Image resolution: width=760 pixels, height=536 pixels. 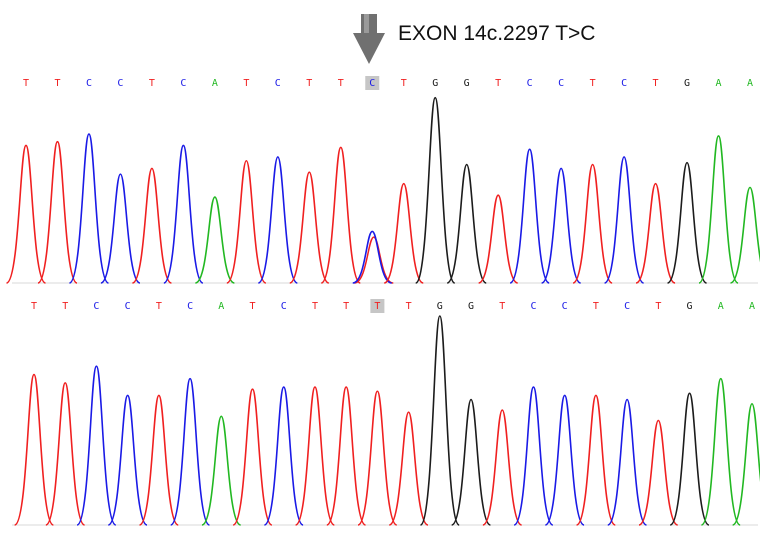 I want to click on trace-peak-secondary, so click(x=373, y=260).